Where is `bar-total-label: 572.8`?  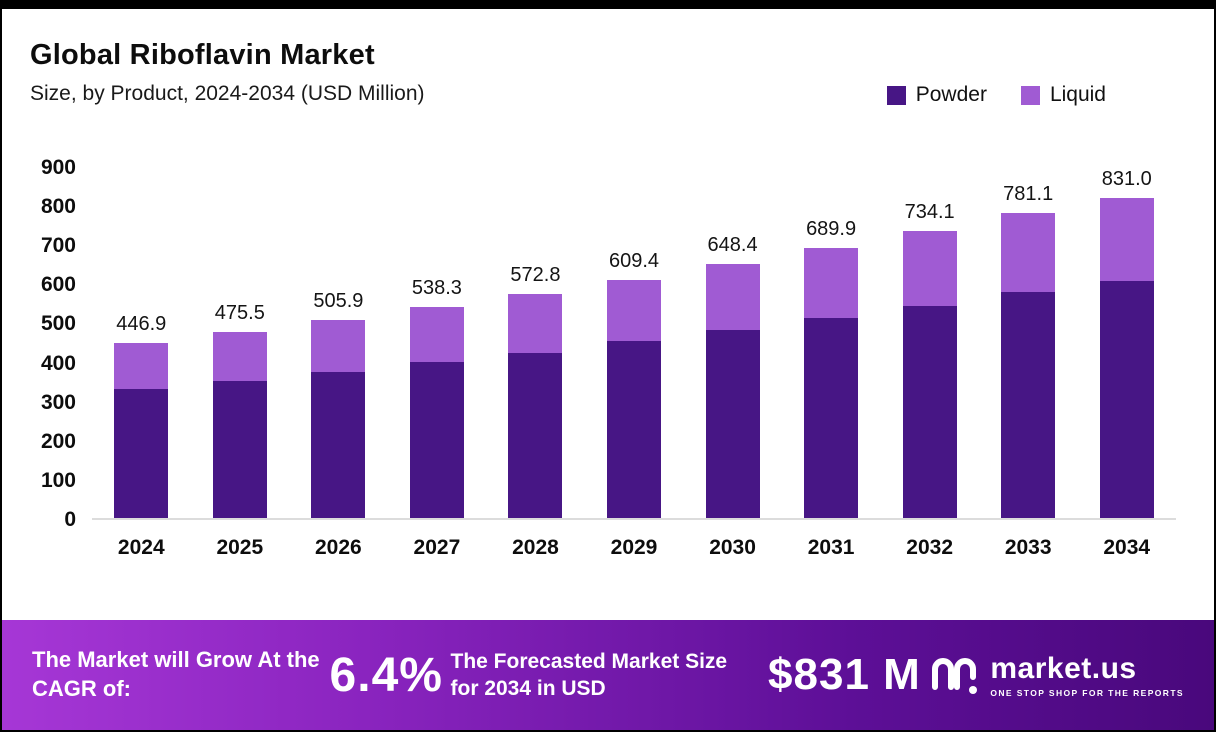 bar-total-label: 572.8 is located at coordinates (535, 274).